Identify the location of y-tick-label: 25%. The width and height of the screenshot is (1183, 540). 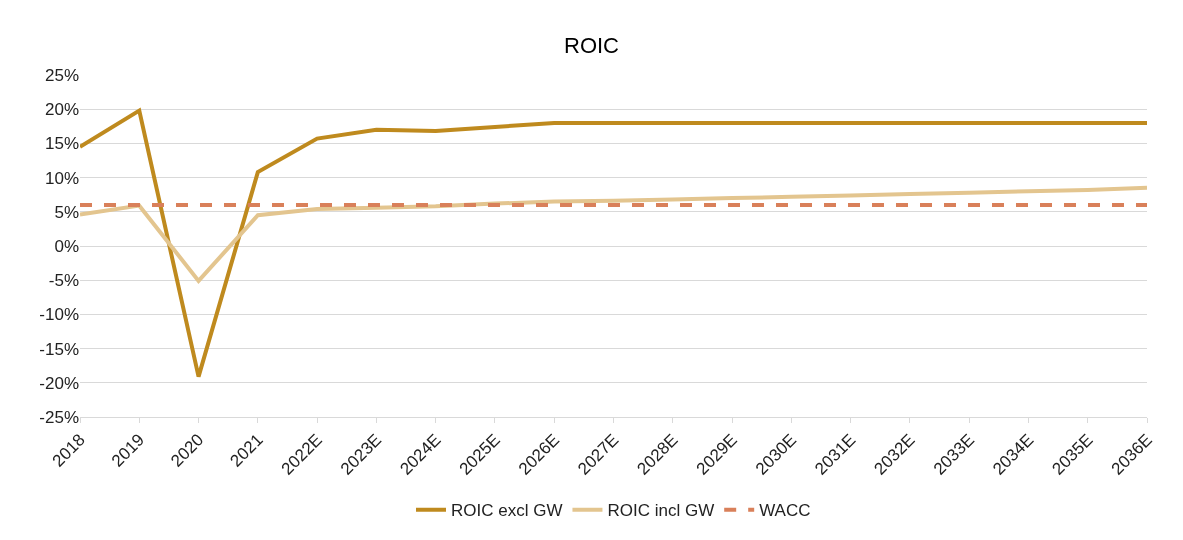
(61, 75).